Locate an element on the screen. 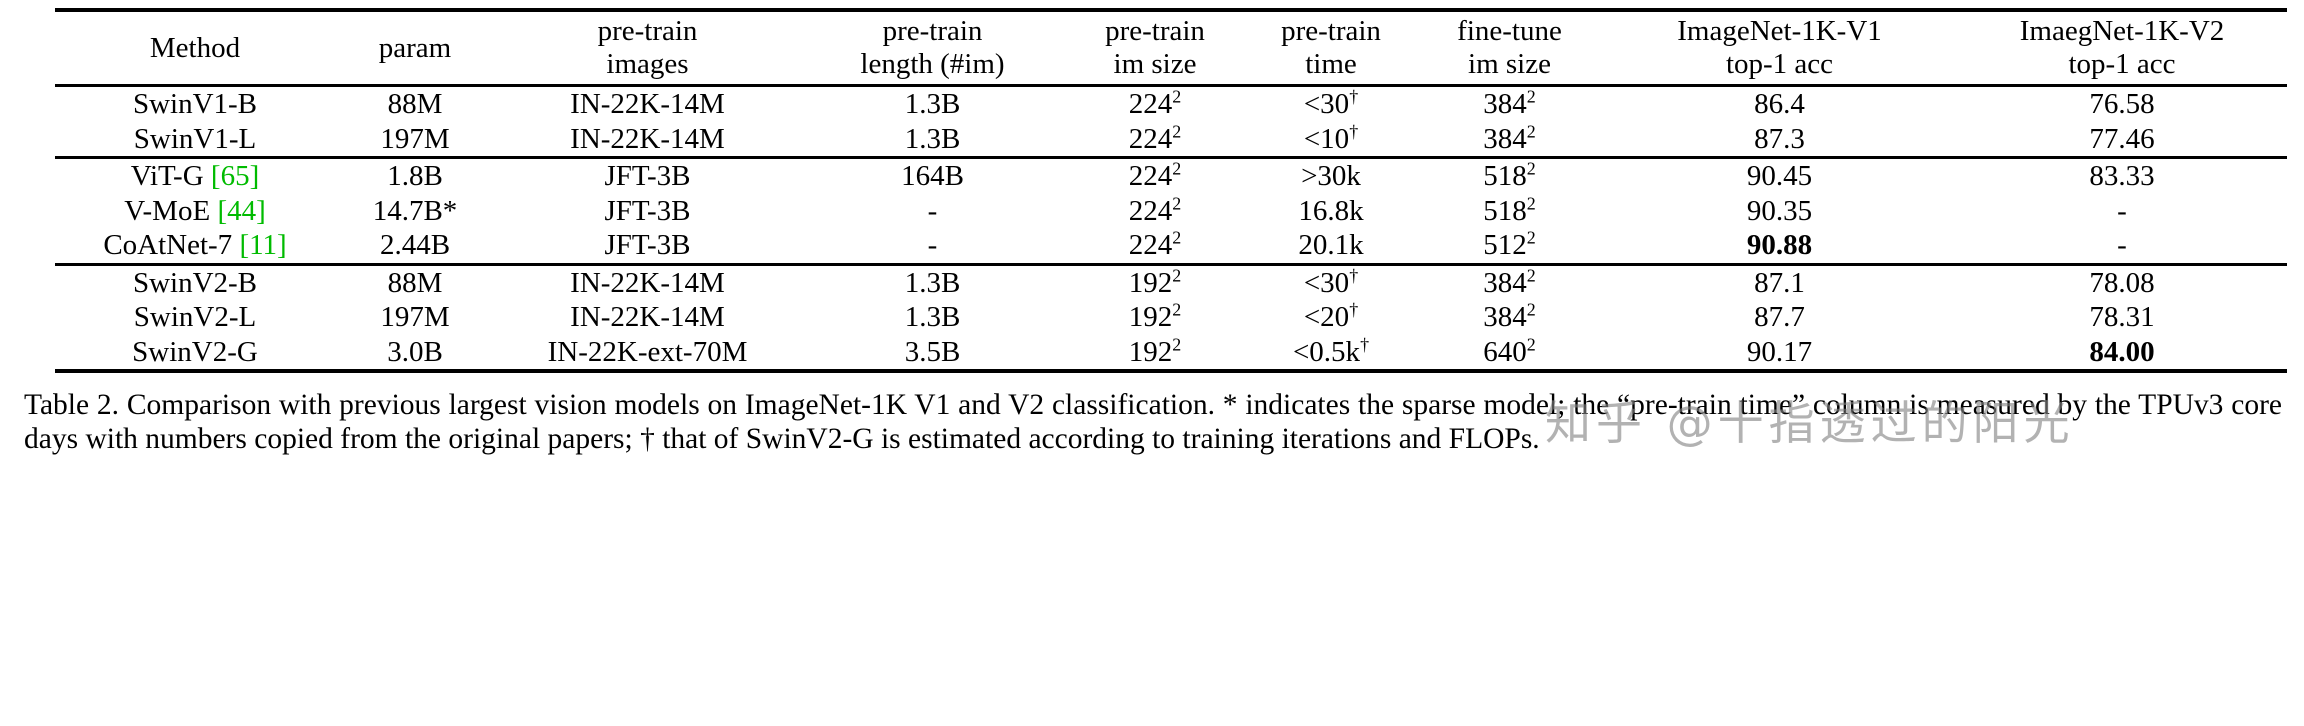  cell-value: 78.31 is located at coordinates (2122, 317).